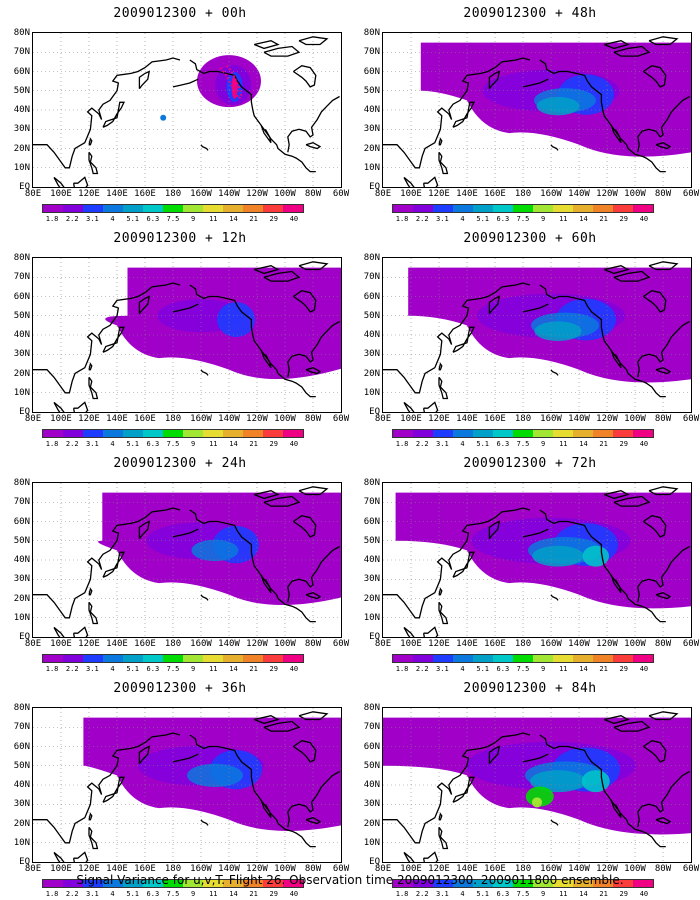 Image resolution: width=700 pixels, height=900 pixels. Describe the element at coordinates (523, 869) in the screenshot. I see `lon-tick-label: 180` at that location.